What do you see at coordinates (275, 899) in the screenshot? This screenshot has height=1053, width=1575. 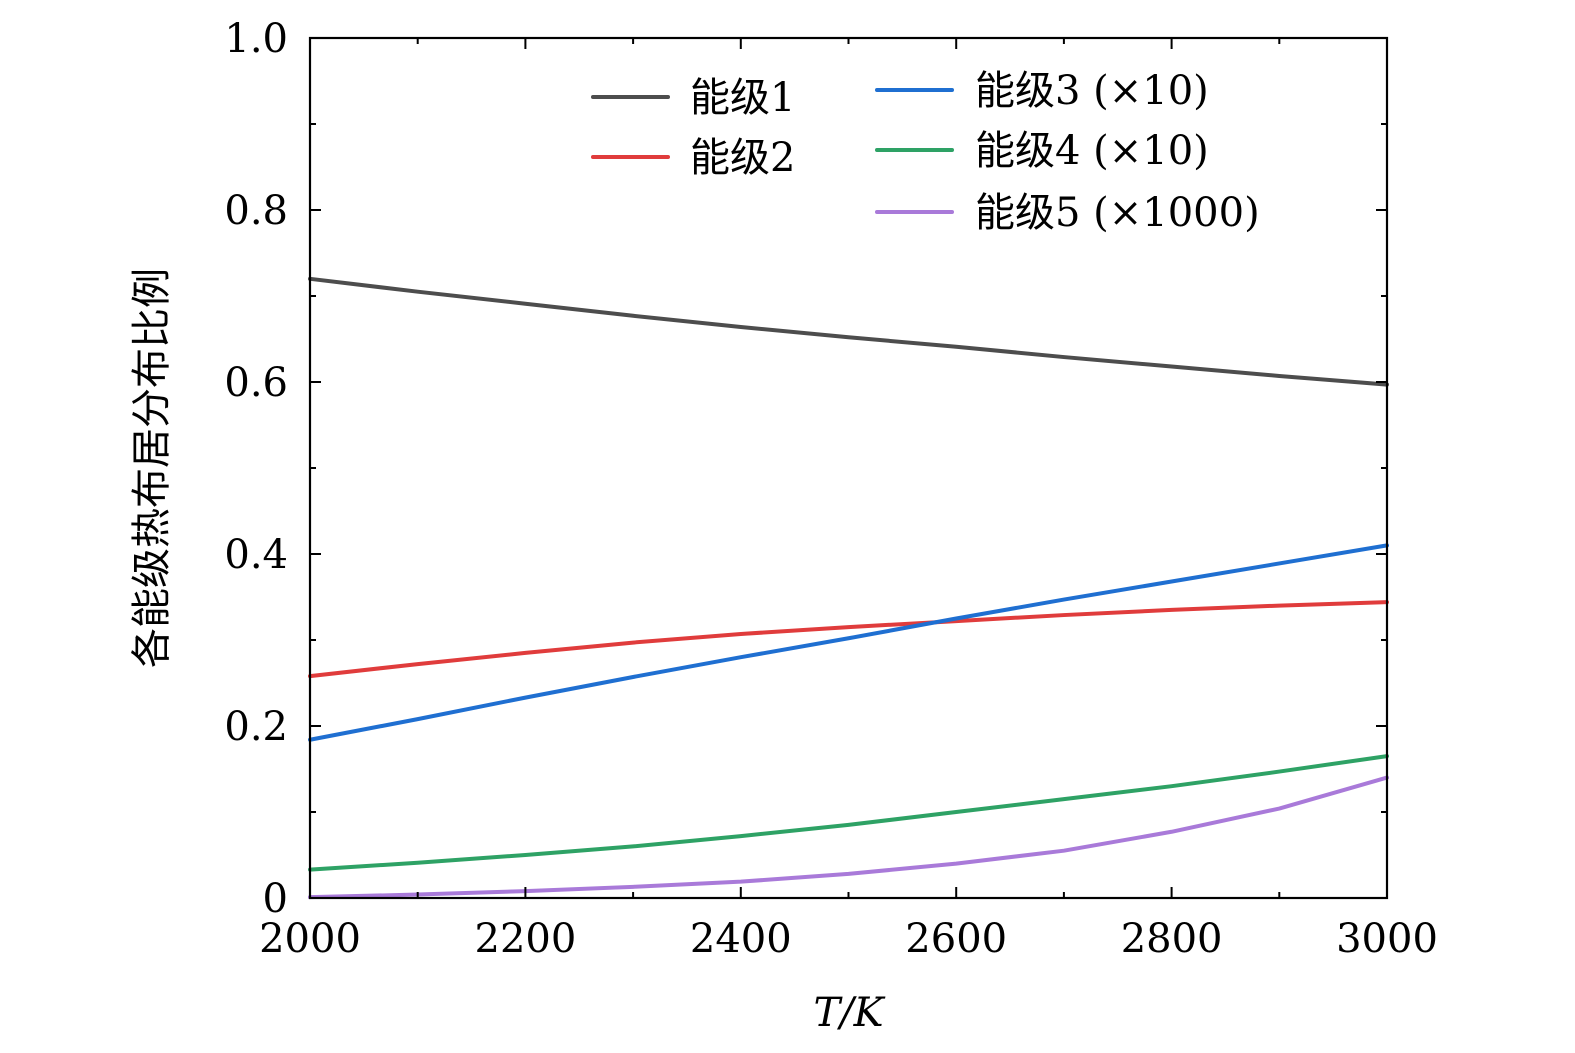 I see `y-tick-label: 0` at bounding box center [275, 899].